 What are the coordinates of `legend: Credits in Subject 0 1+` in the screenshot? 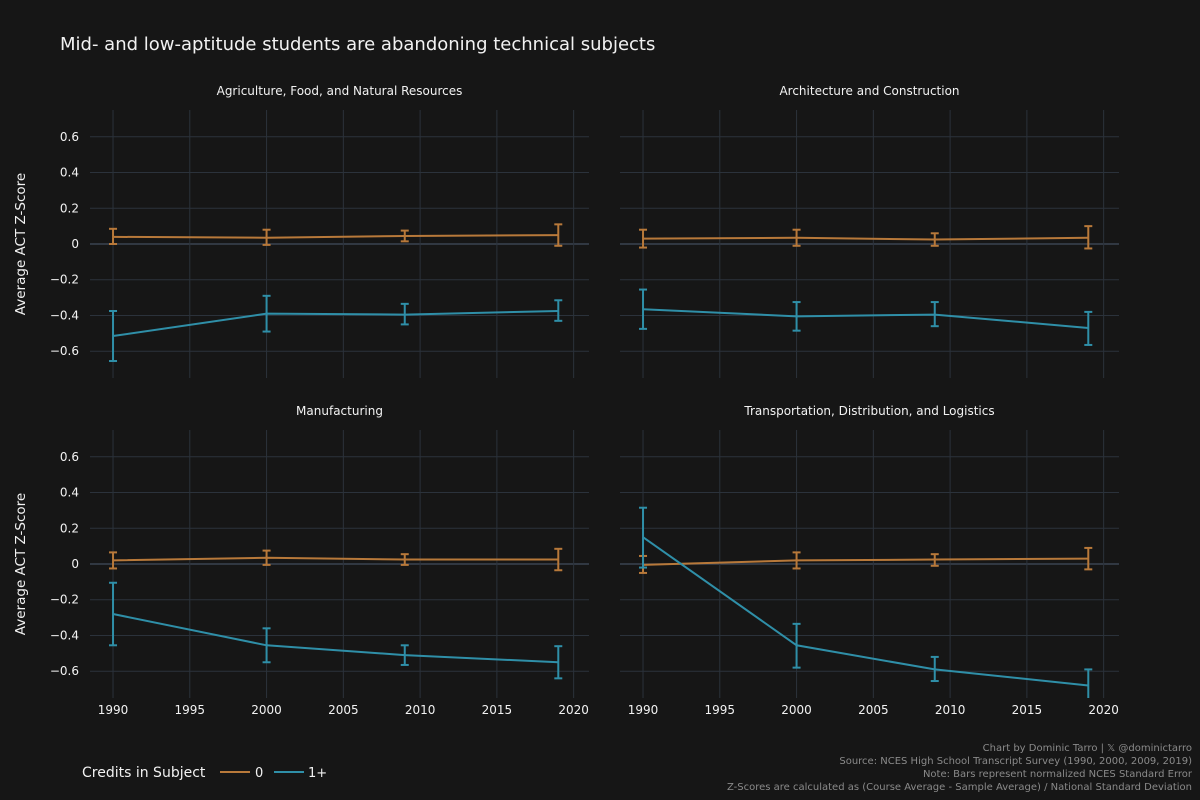 It's located at (204, 773).